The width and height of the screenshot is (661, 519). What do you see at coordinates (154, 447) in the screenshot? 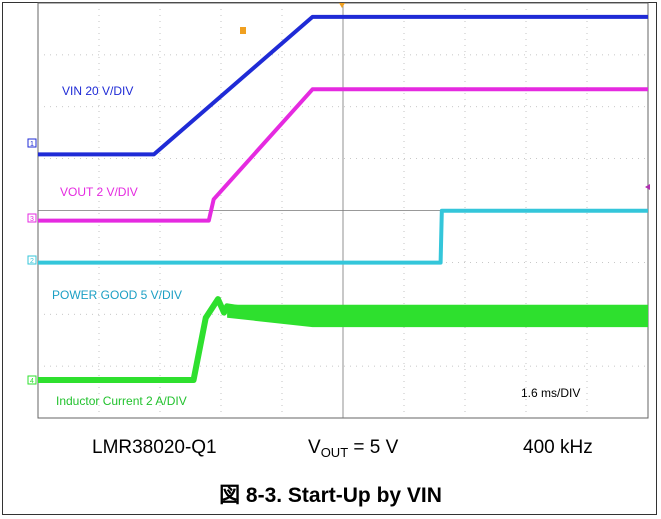
I see `caption-part: LMR38020-Q1` at bounding box center [154, 447].